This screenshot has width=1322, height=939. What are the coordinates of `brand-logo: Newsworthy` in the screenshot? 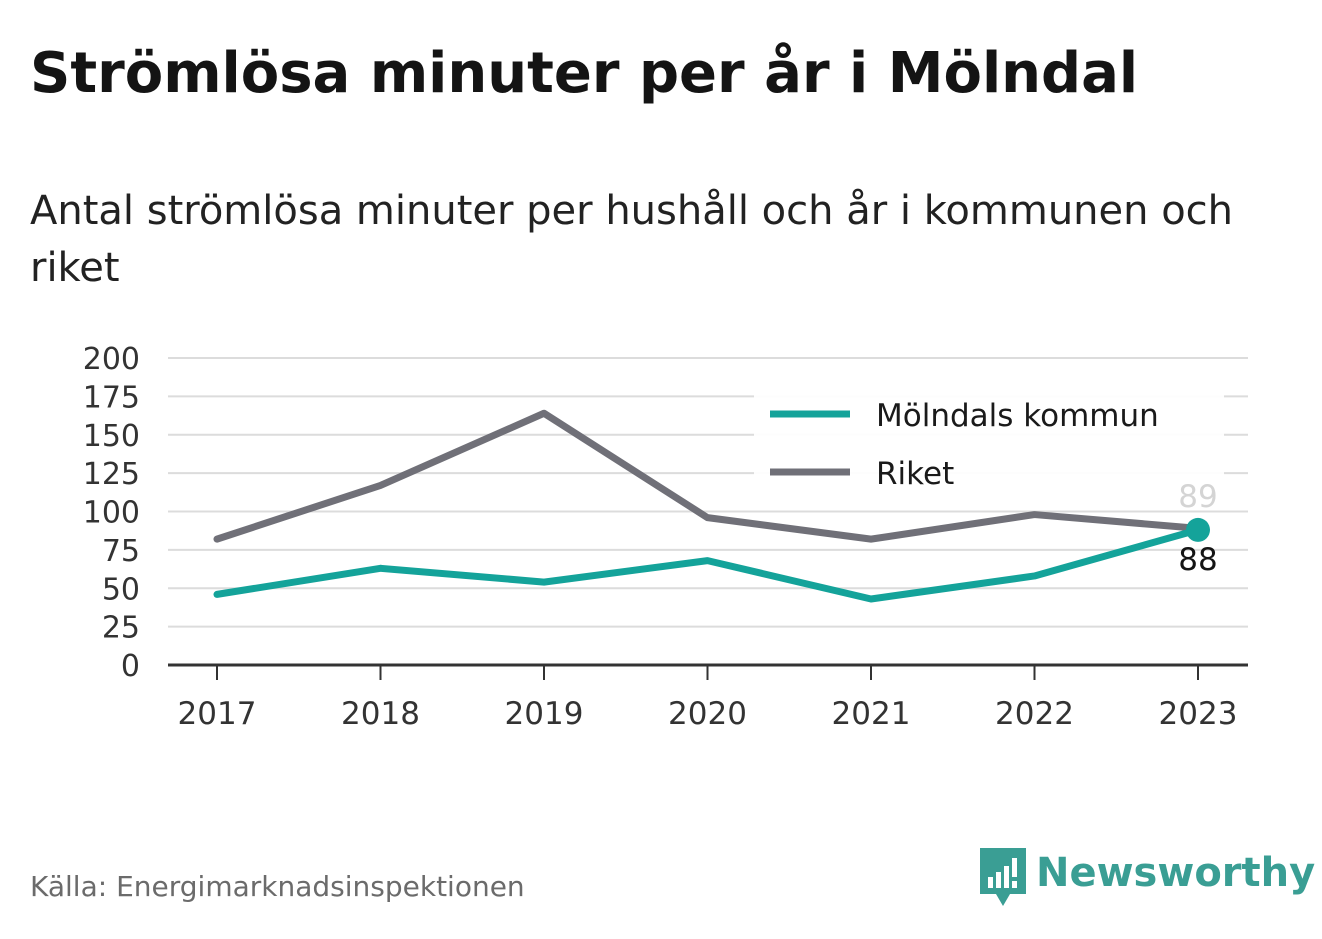 It's located at (1147, 880).